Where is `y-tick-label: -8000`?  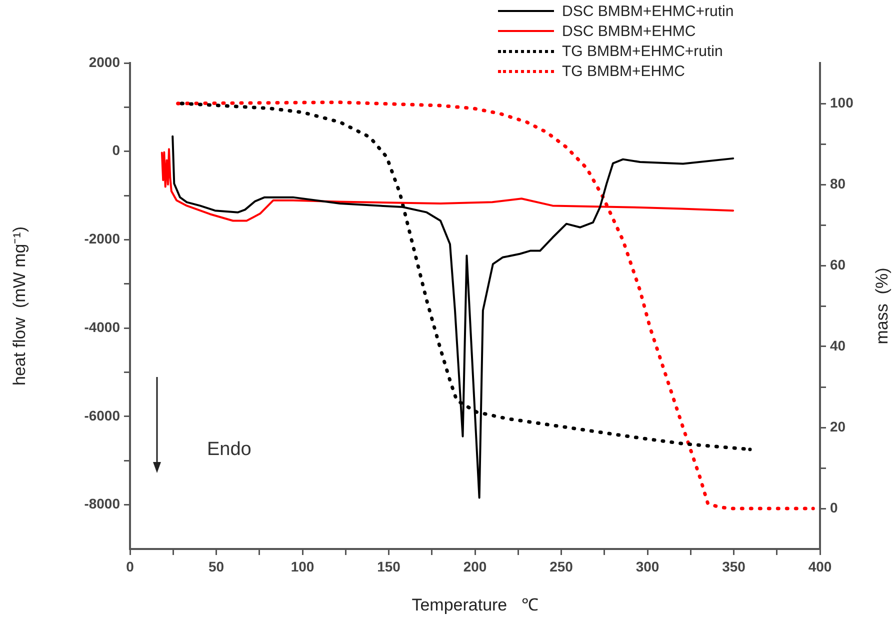 y-tick-label: -8000 is located at coordinates (102, 504).